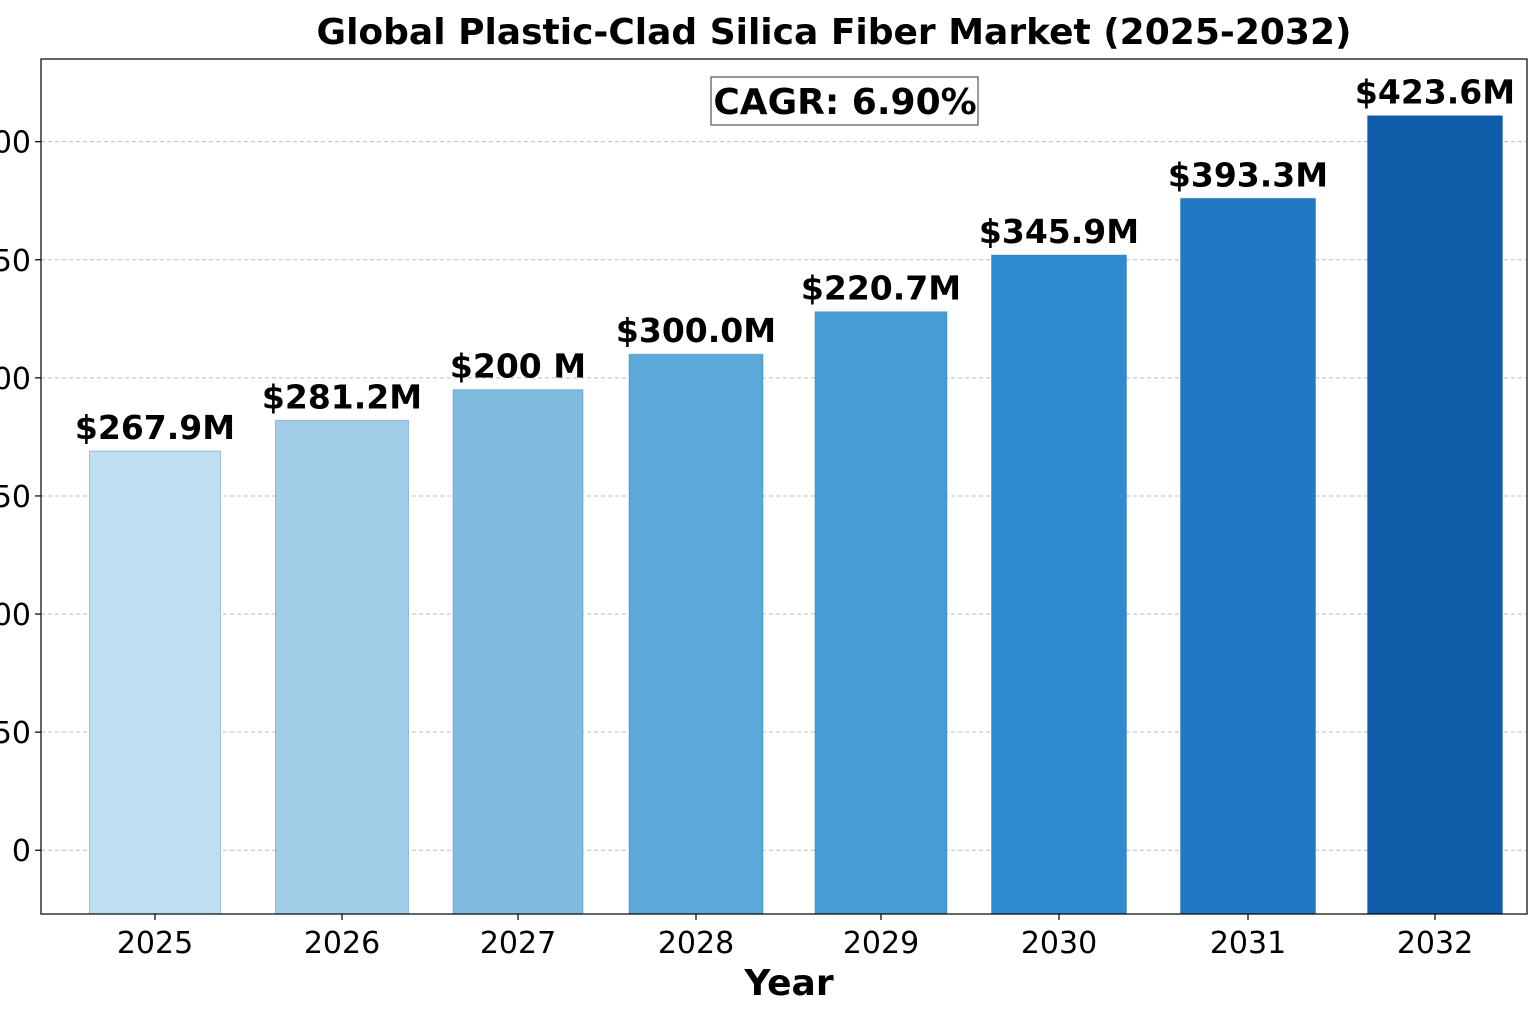 The image size is (1536, 1024). I want to click on cagr-annotation: CAGR: 6.90%, so click(844, 101).